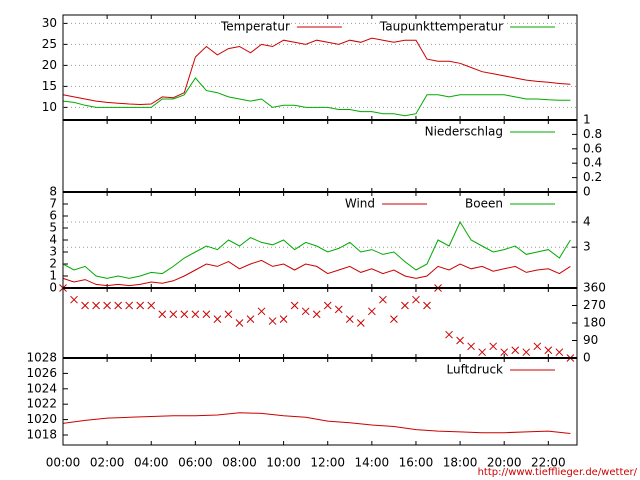 The width and height of the screenshot is (640, 480). I want to click on x-tick-label: 02:00, so click(107, 463).